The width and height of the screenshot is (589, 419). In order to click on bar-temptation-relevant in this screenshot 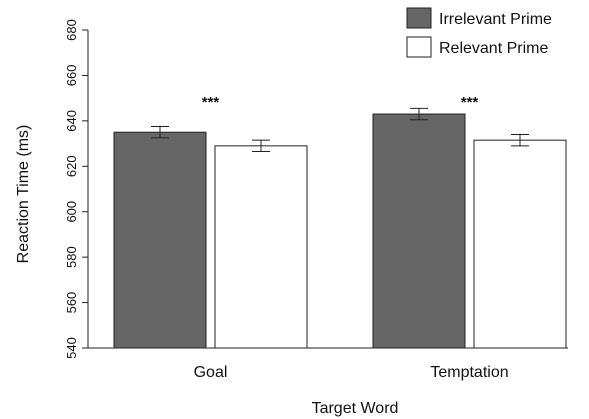, I will do `click(520, 244)`.